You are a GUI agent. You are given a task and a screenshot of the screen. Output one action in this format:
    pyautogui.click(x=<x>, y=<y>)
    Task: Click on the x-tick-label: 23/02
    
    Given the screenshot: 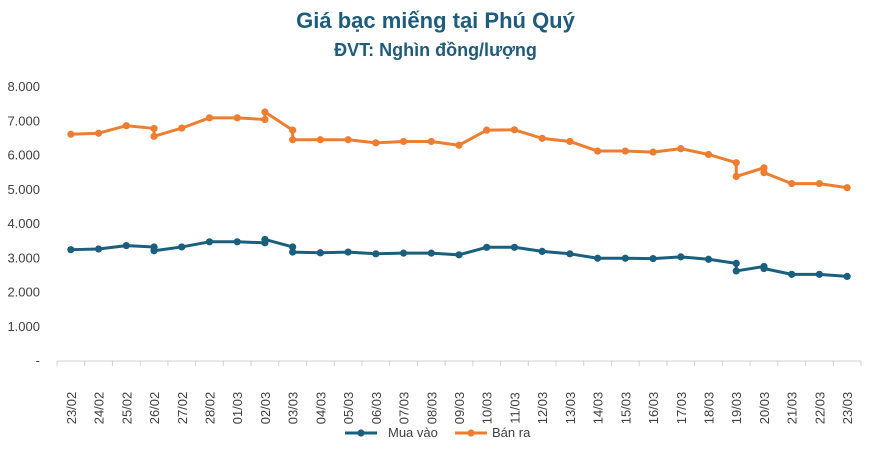 What is the action you would take?
    pyautogui.click(x=71, y=408)
    